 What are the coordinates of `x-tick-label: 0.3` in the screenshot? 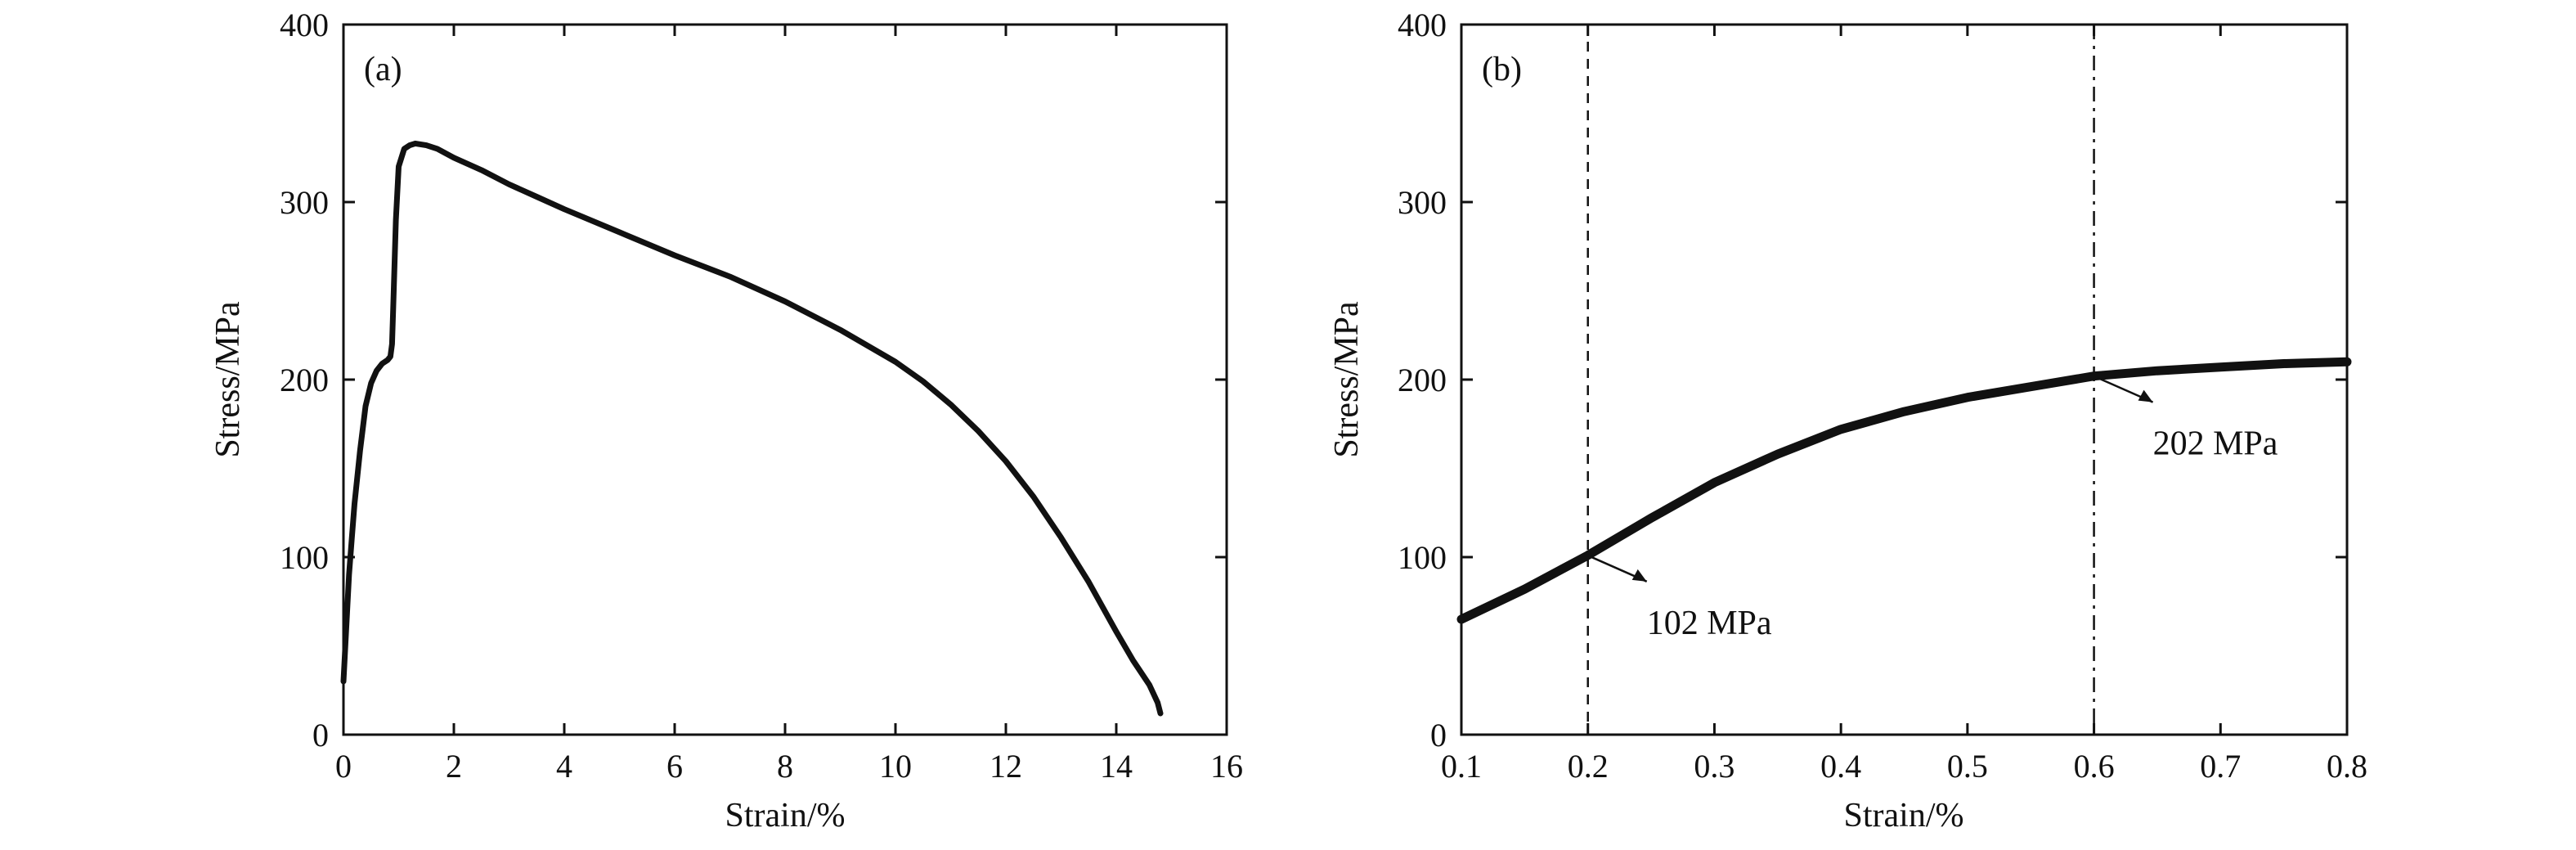 It's located at (1714, 766).